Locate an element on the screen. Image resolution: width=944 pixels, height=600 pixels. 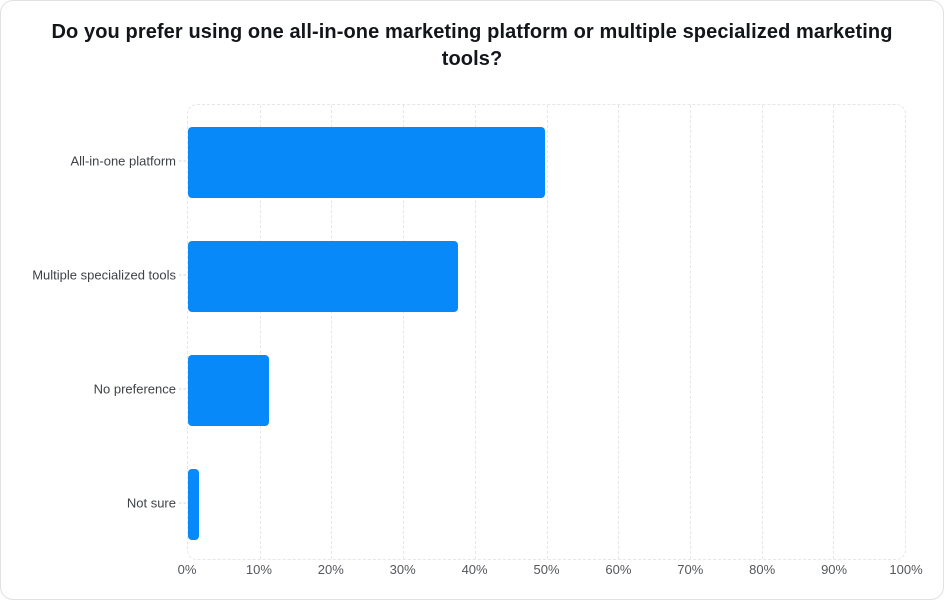
category-label: Multiple specialized tools is located at coordinates (104, 275).